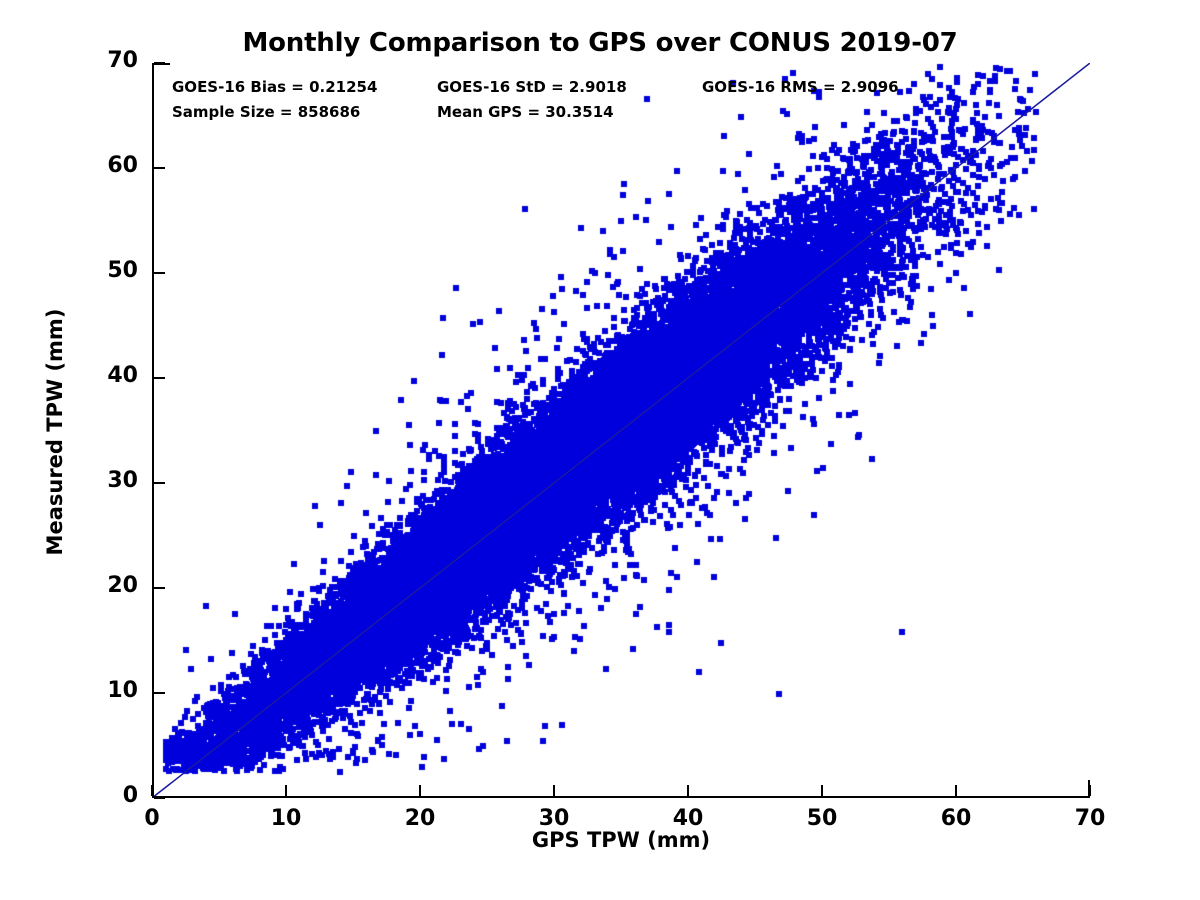 Image resolution: width=1200 pixels, height=900 pixels. What do you see at coordinates (525, 112) in the screenshot?
I see `annotation-mean-gps: Mean GPS = 30.3514` at bounding box center [525, 112].